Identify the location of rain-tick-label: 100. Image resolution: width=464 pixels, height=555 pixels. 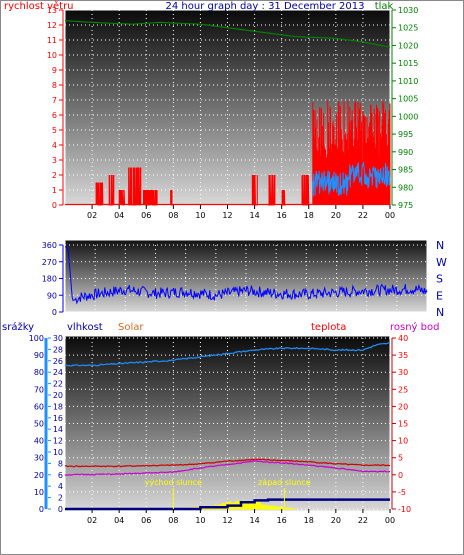
(36, 338).